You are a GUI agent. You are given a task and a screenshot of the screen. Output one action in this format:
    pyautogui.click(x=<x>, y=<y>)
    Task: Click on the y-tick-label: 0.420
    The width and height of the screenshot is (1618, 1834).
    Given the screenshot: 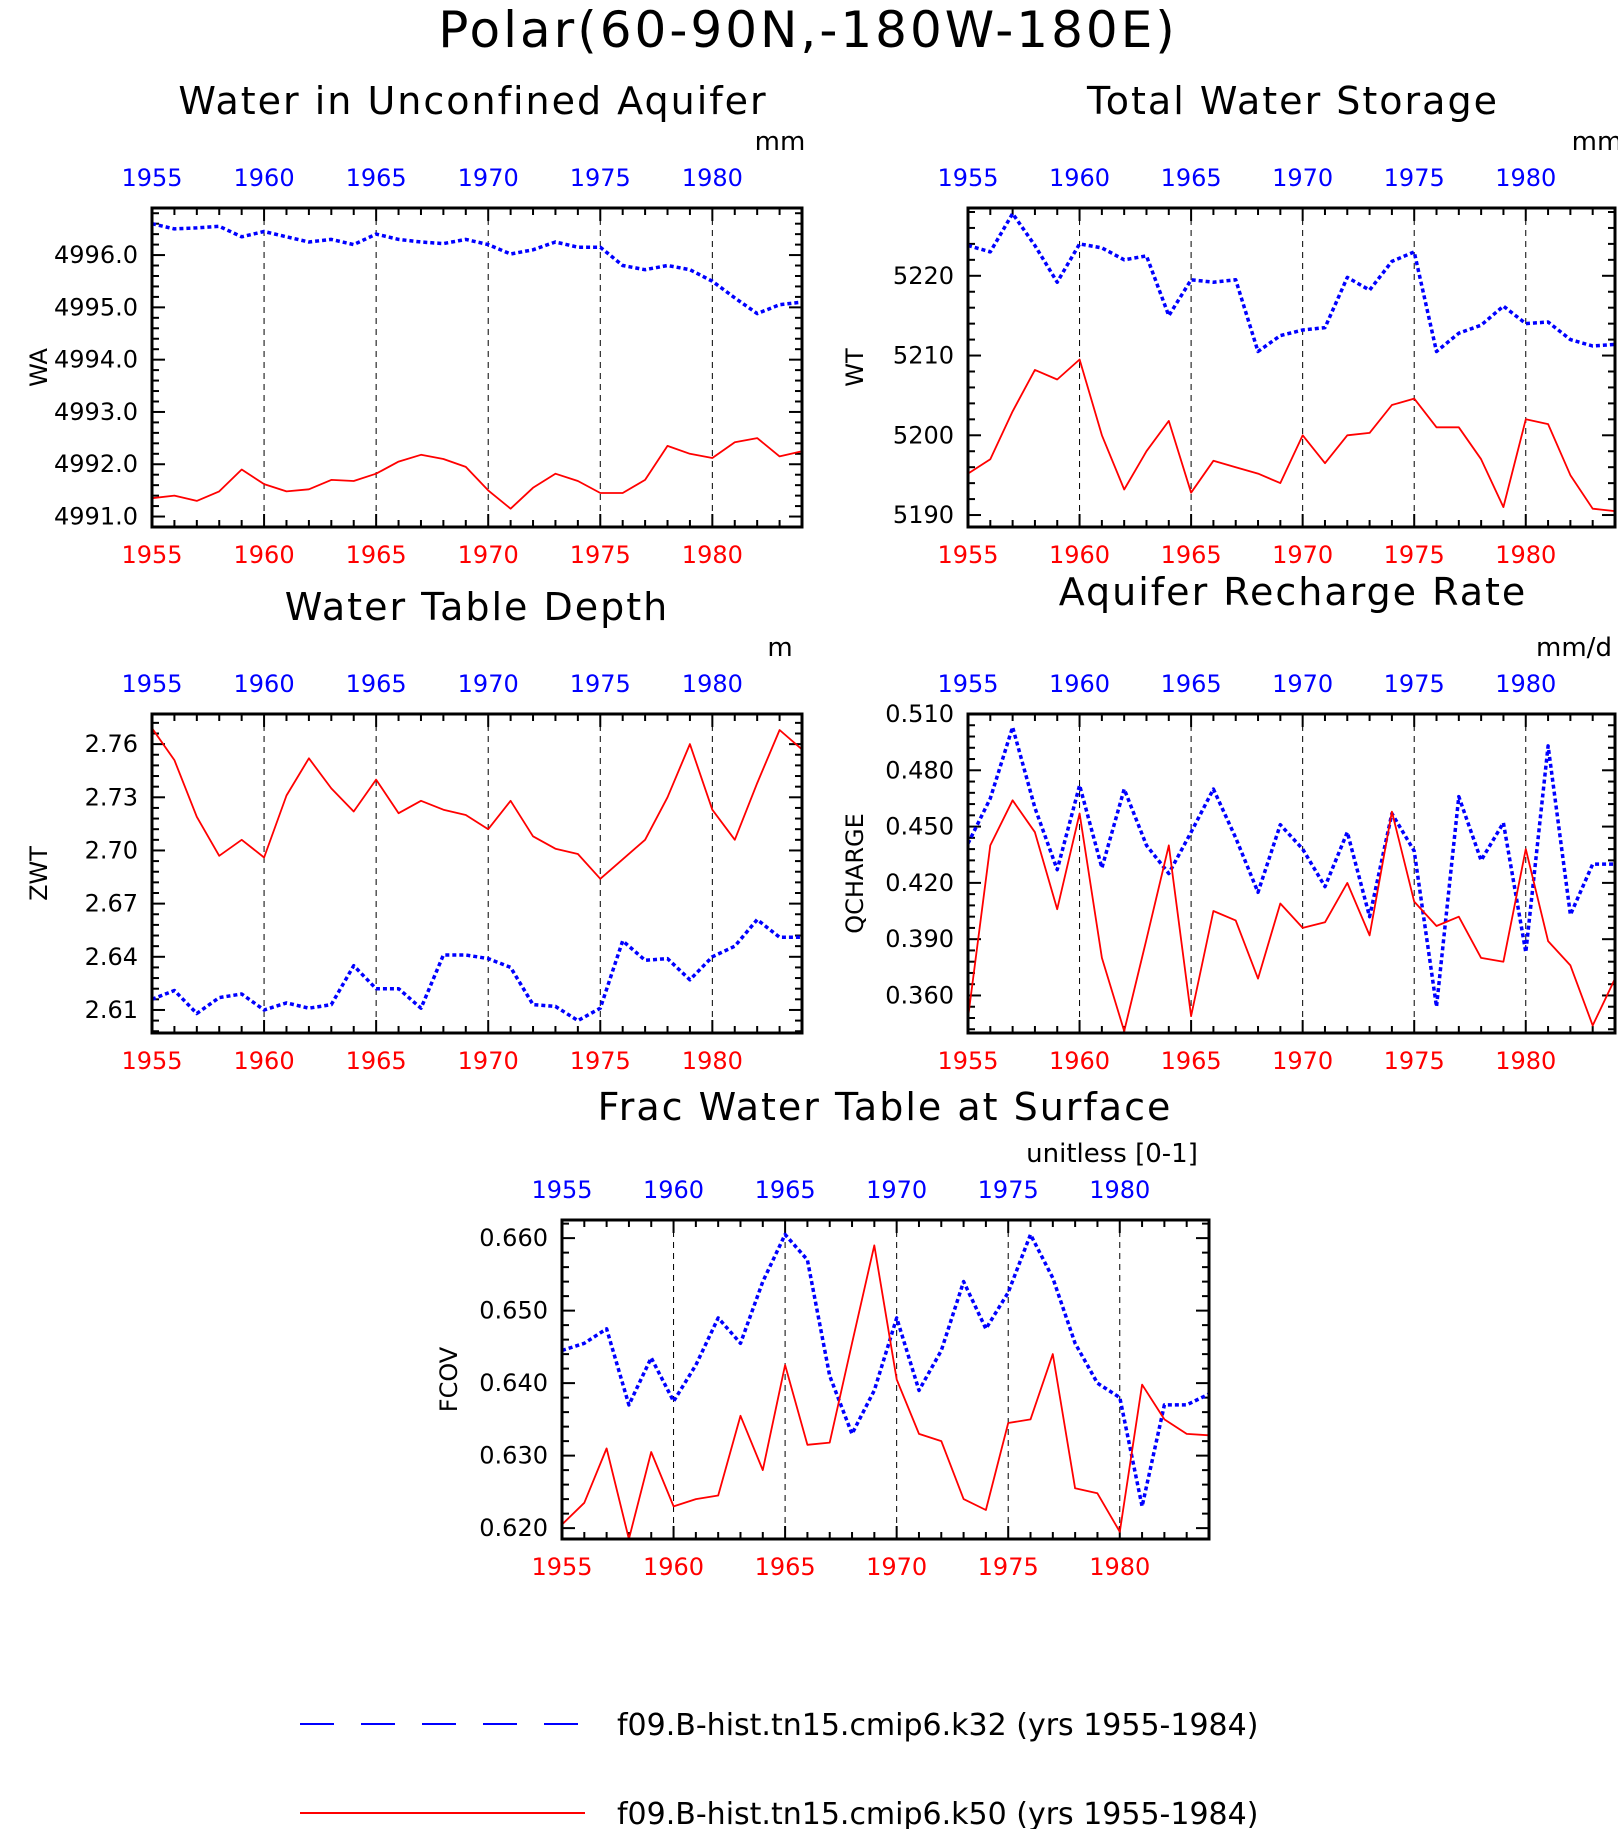 What is the action you would take?
    pyautogui.click(x=919, y=883)
    